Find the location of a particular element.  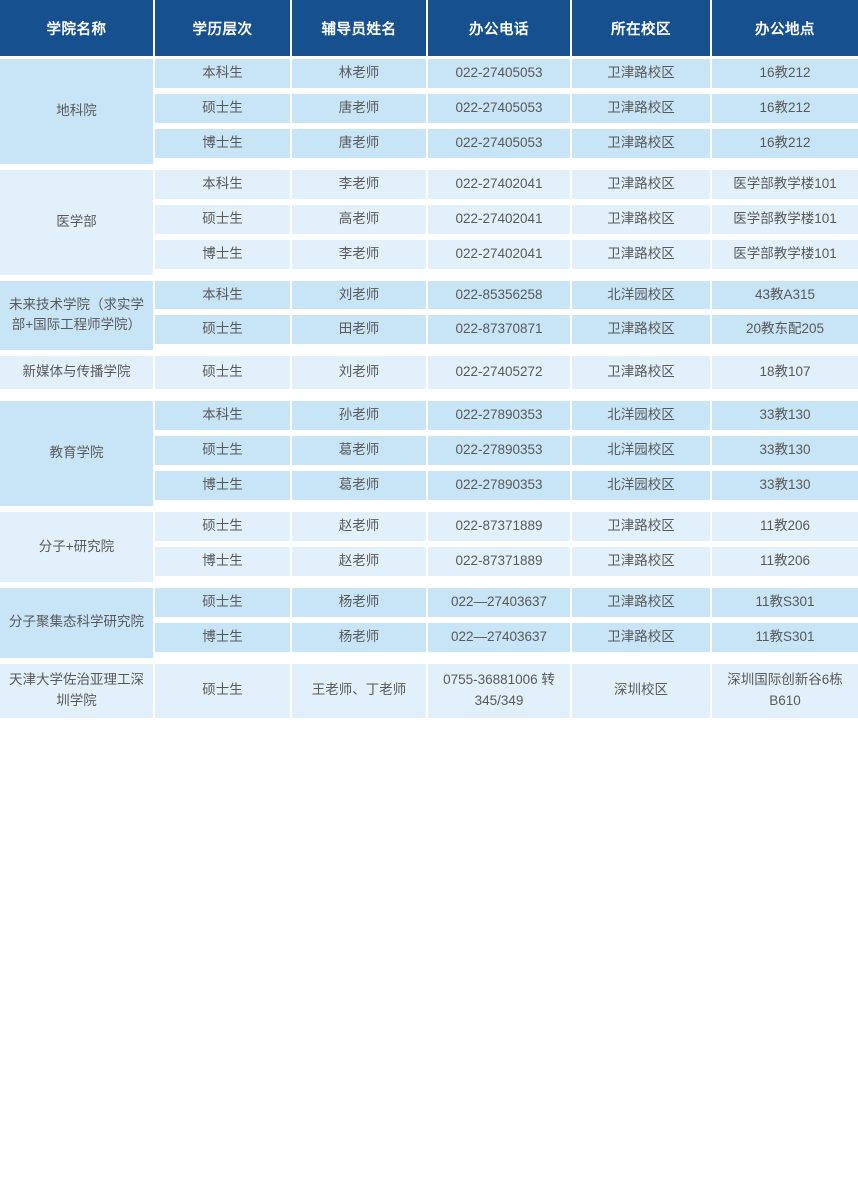

cell-office: 18教107 is located at coordinates (785, 379).